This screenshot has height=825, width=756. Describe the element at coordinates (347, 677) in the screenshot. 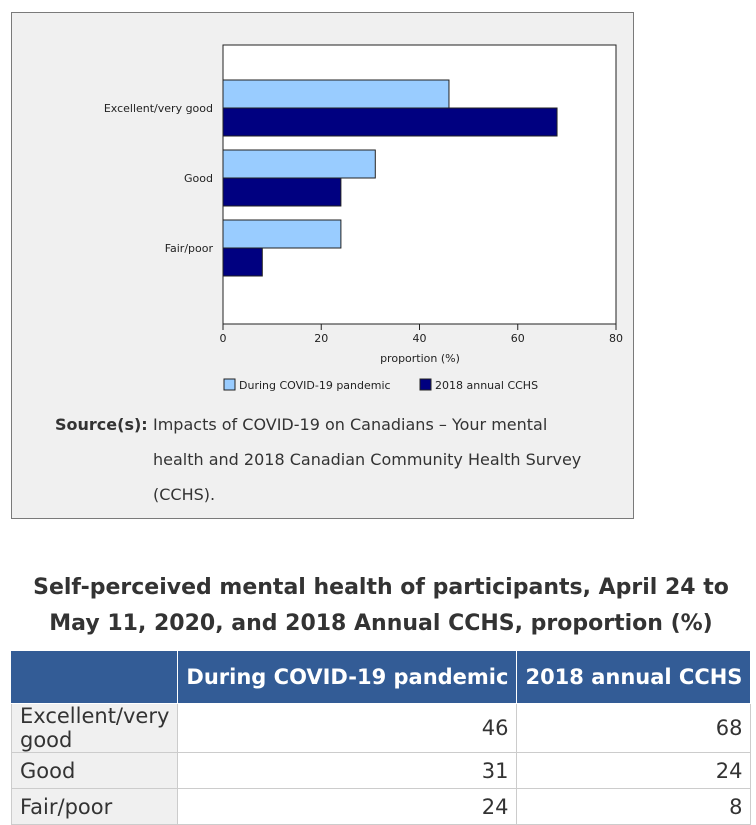

I see `column-header-covid: During COVID-19 pandemic` at that location.